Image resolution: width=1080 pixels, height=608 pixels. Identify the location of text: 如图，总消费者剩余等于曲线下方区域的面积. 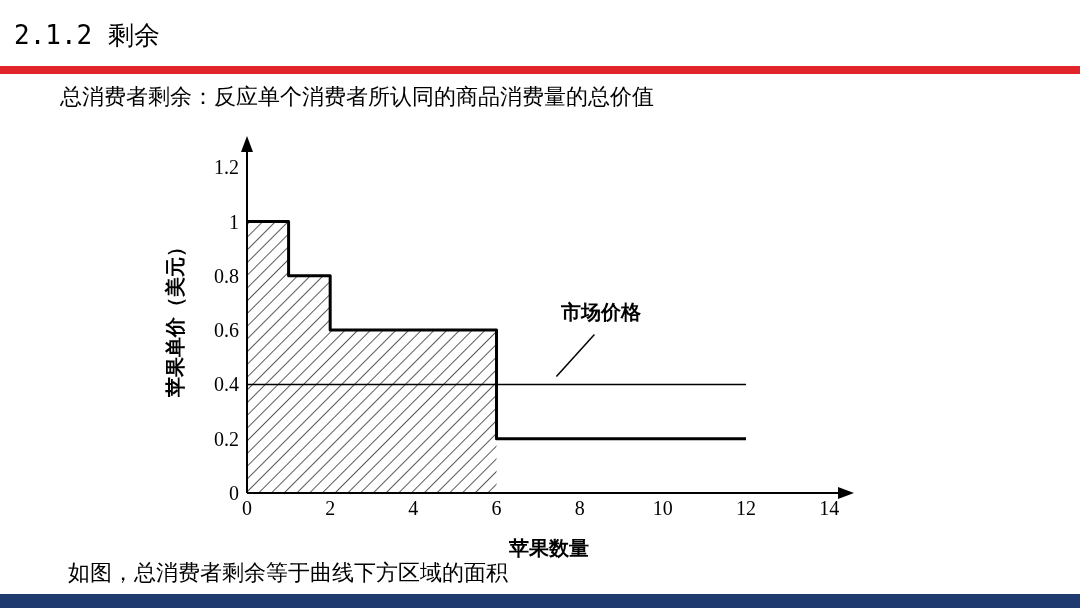
(288, 573).